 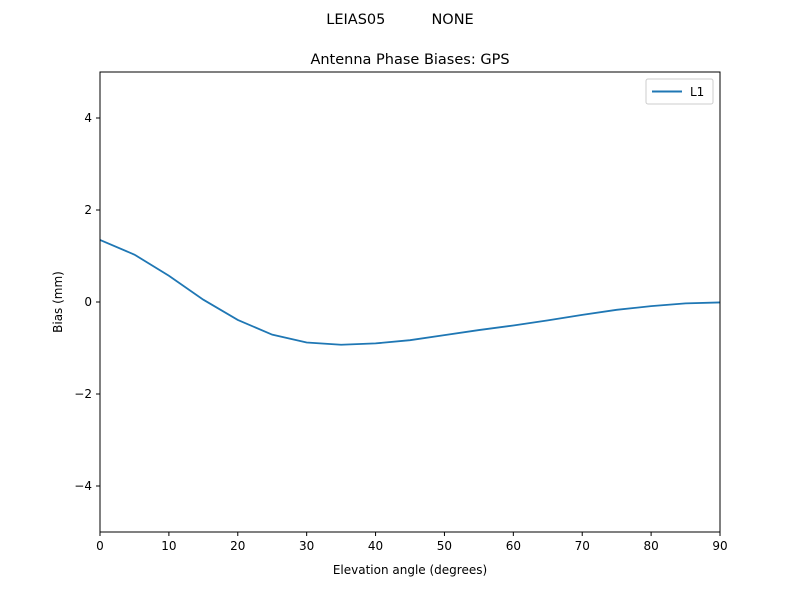 I want to click on y-axis-label: Bias (mm), so click(x=58, y=302).